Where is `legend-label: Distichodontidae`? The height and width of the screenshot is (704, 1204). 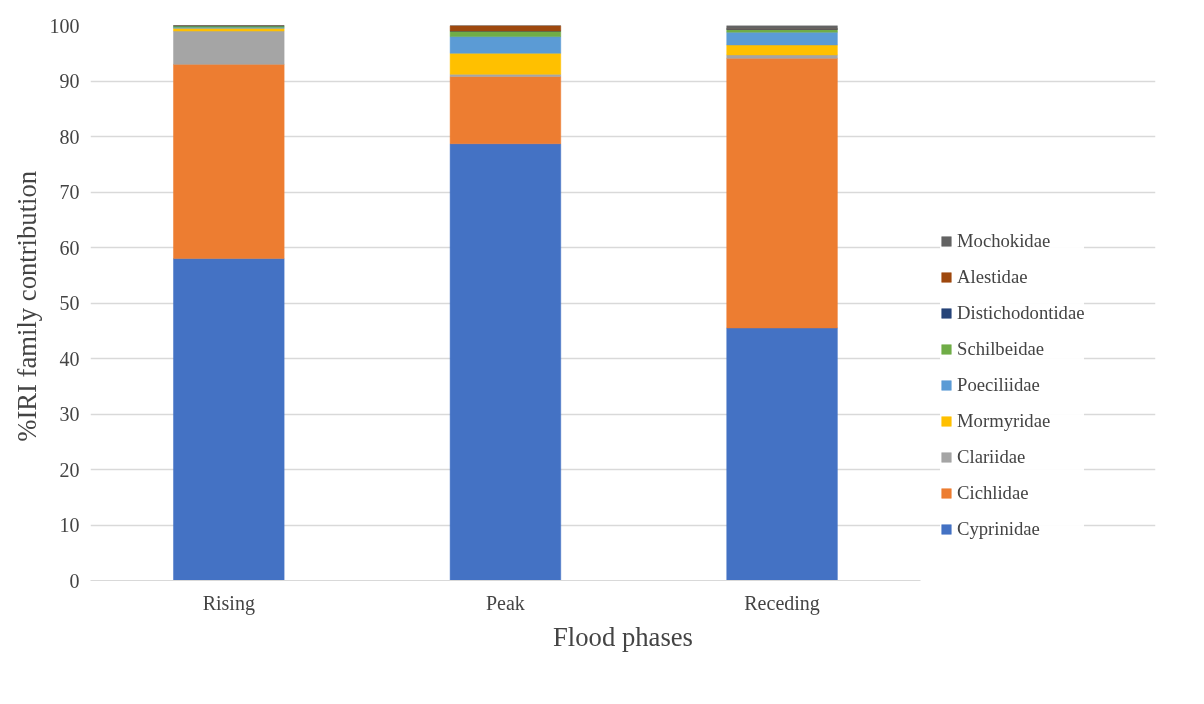
legend-label: Distichodontidae is located at coordinates (1021, 313).